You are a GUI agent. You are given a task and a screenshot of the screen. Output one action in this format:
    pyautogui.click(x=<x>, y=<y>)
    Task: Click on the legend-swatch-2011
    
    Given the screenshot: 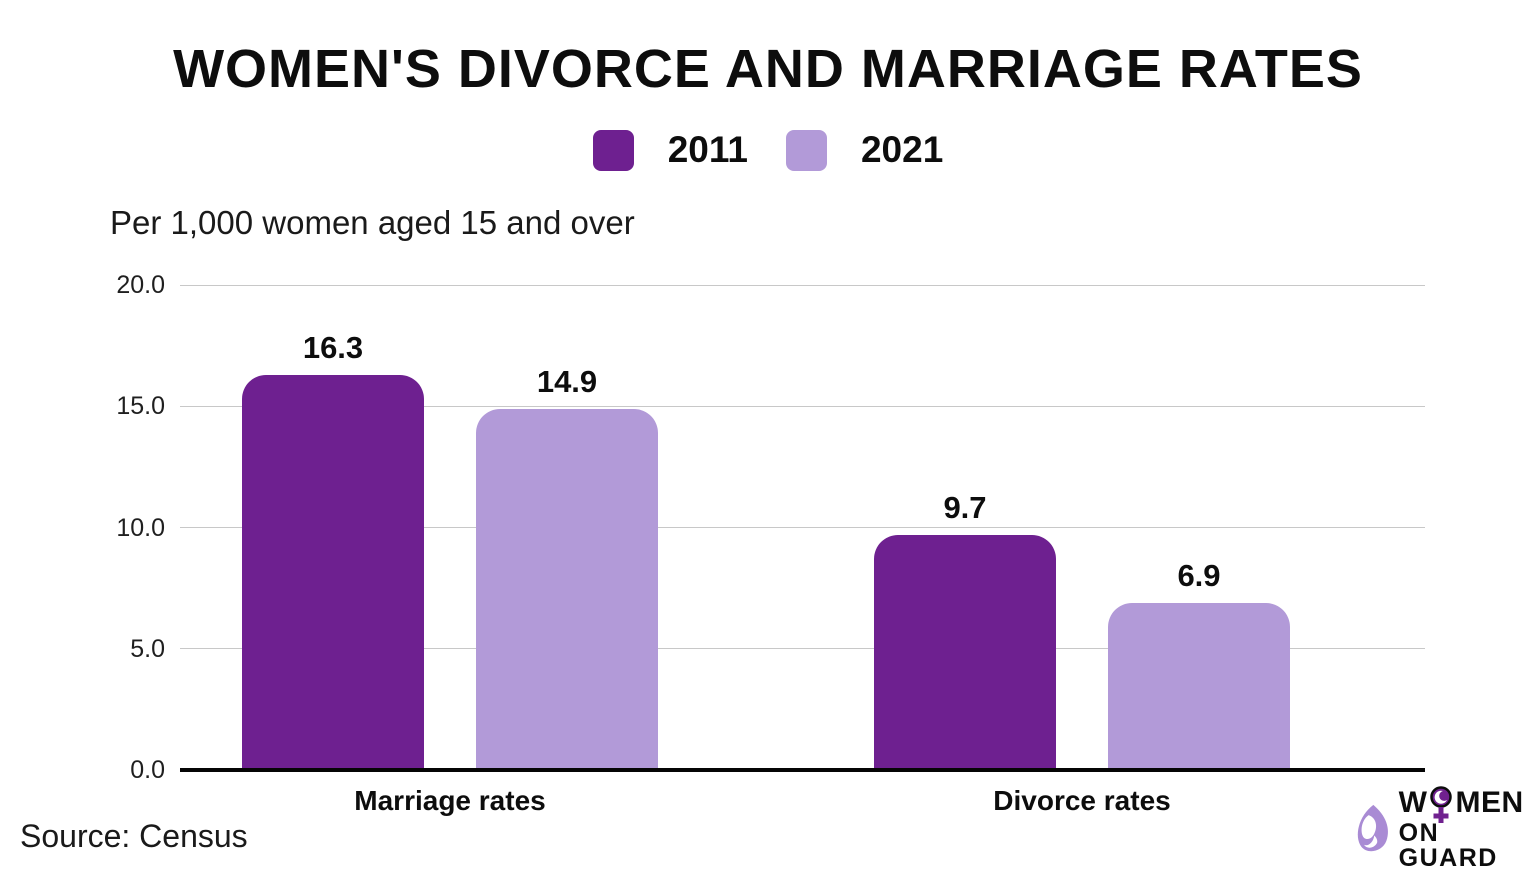 What is the action you would take?
    pyautogui.click(x=613, y=150)
    